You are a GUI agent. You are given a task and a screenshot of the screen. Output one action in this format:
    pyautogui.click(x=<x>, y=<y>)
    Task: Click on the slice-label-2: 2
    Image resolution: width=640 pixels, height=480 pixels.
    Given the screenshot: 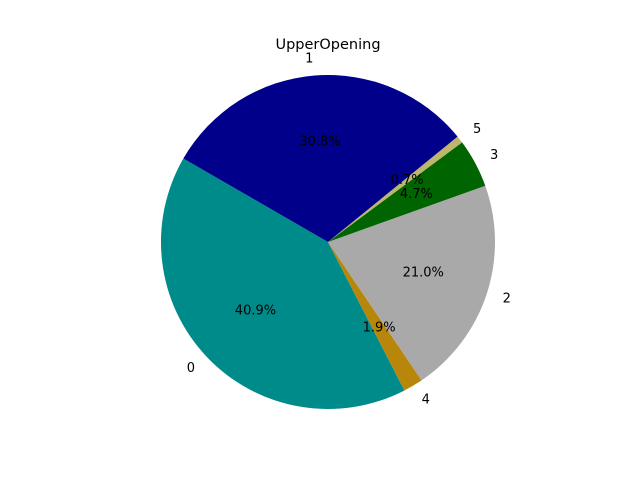 What is the action you would take?
    pyautogui.click(x=507, y=299)
    